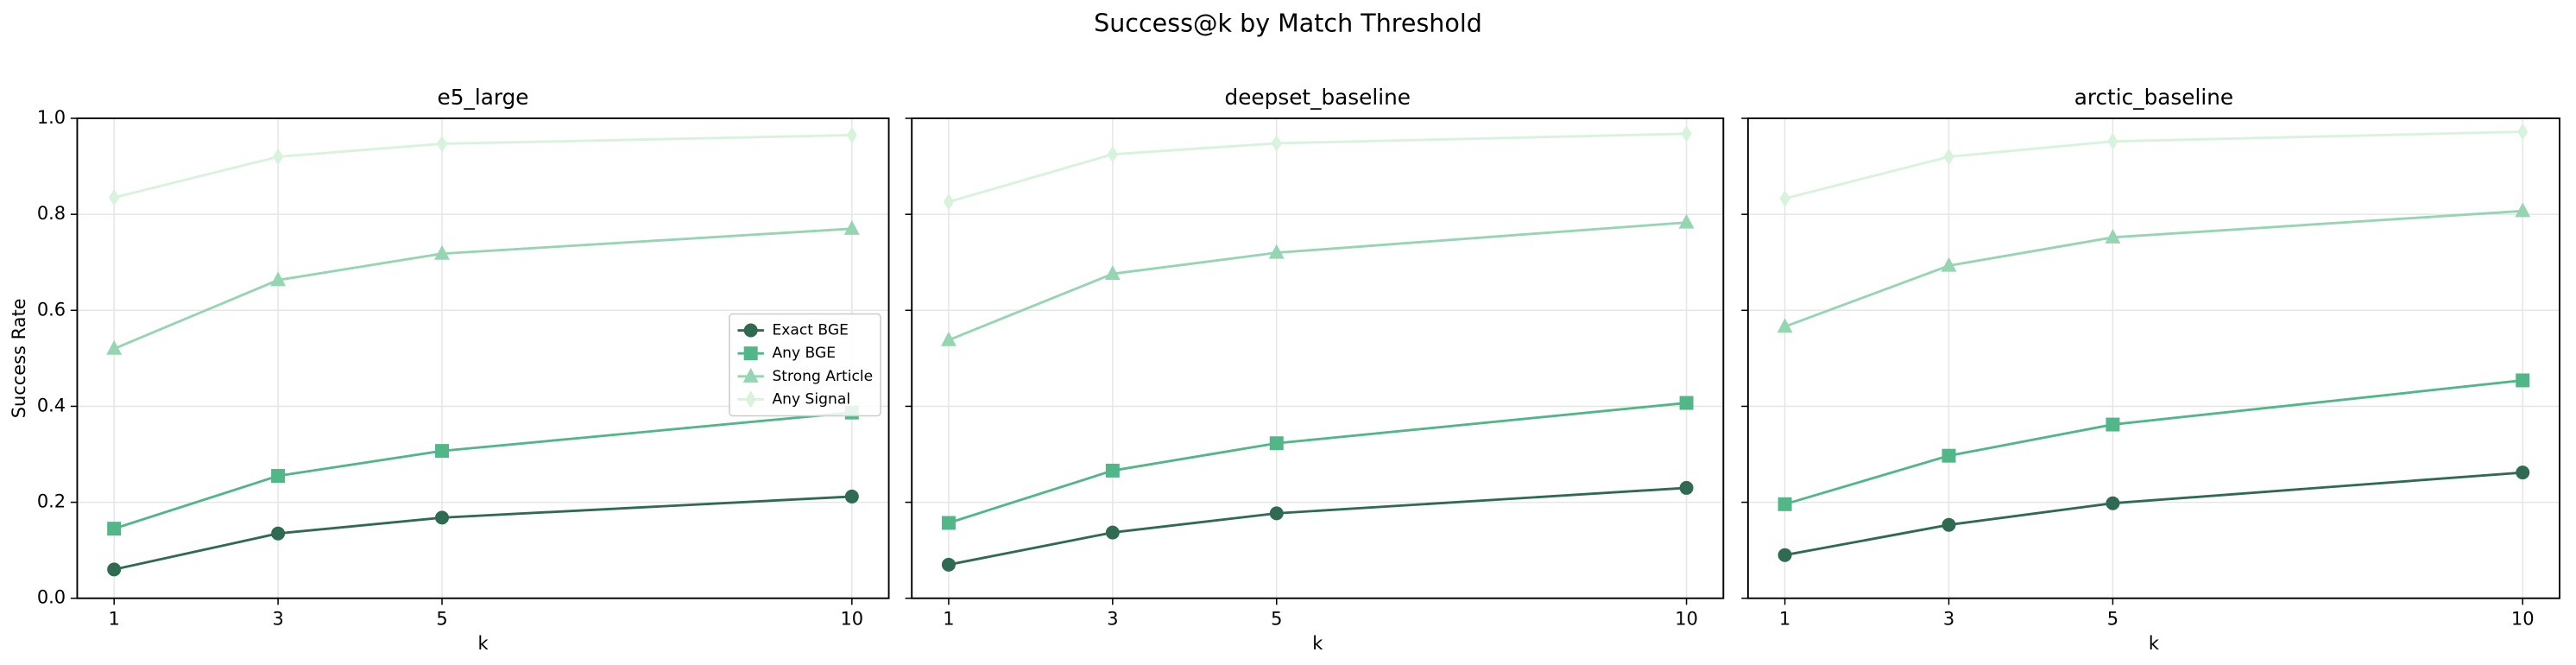  I want to click on panel-title: arctic_baseline, so click(2153, 98).